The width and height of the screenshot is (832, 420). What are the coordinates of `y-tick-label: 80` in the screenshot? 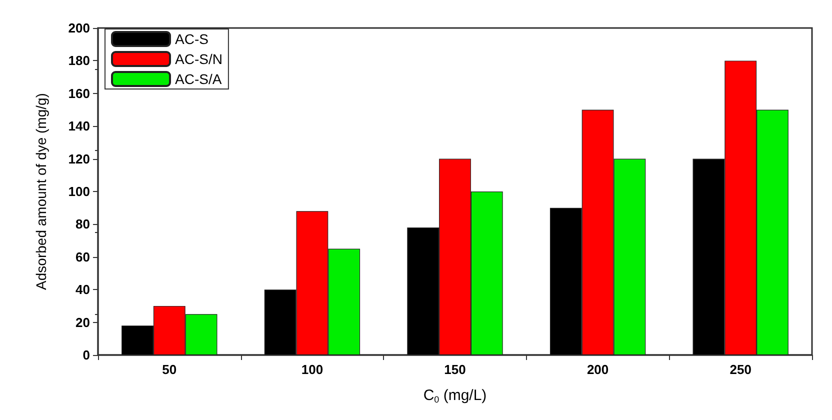 It's located at (83, 224).